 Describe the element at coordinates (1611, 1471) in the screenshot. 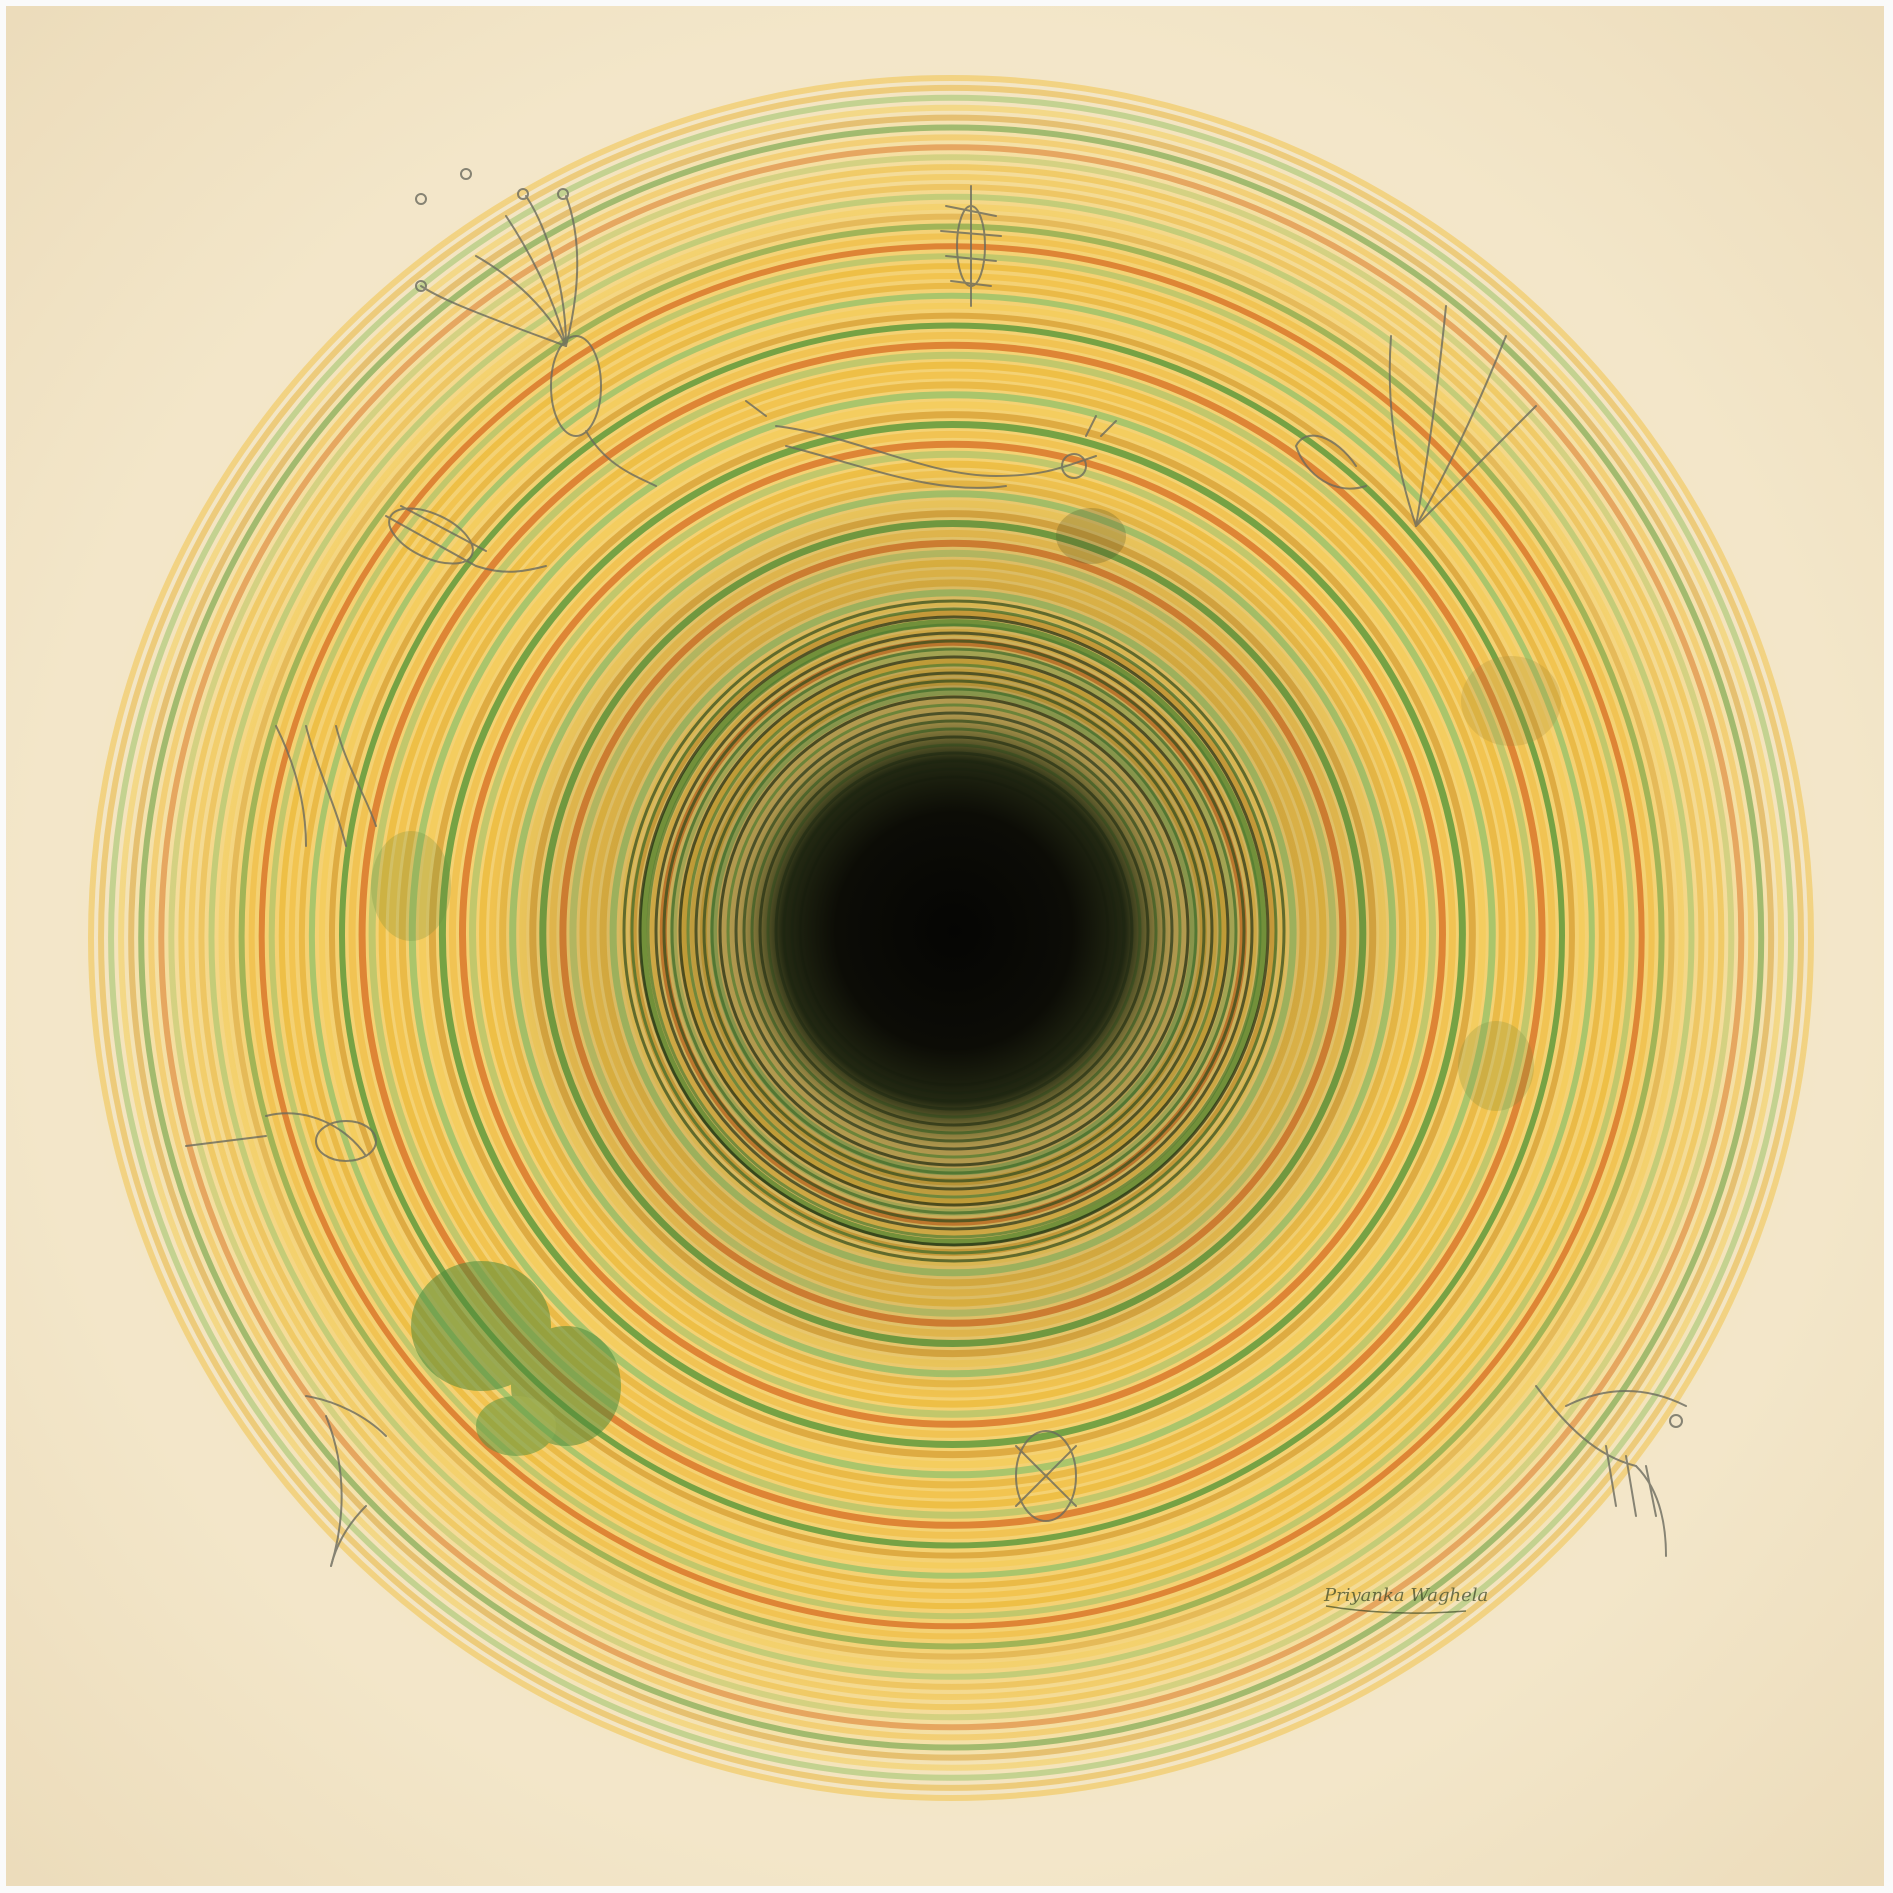

I see `shrimp-sketch-icon` at that location.